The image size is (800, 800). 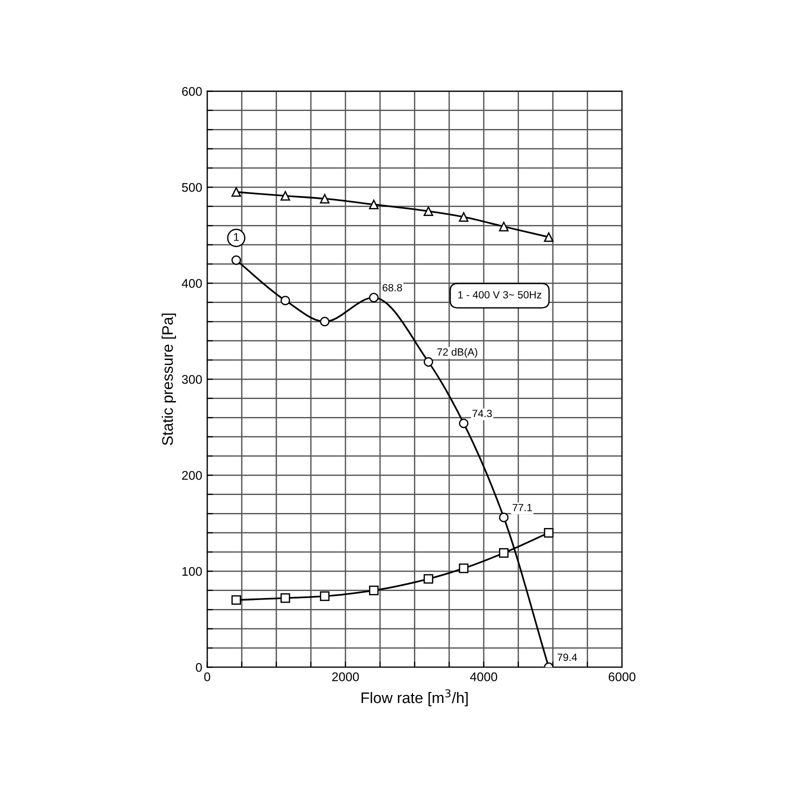 I want to click on x-tick-label: 0, so click(x=207, y=677).